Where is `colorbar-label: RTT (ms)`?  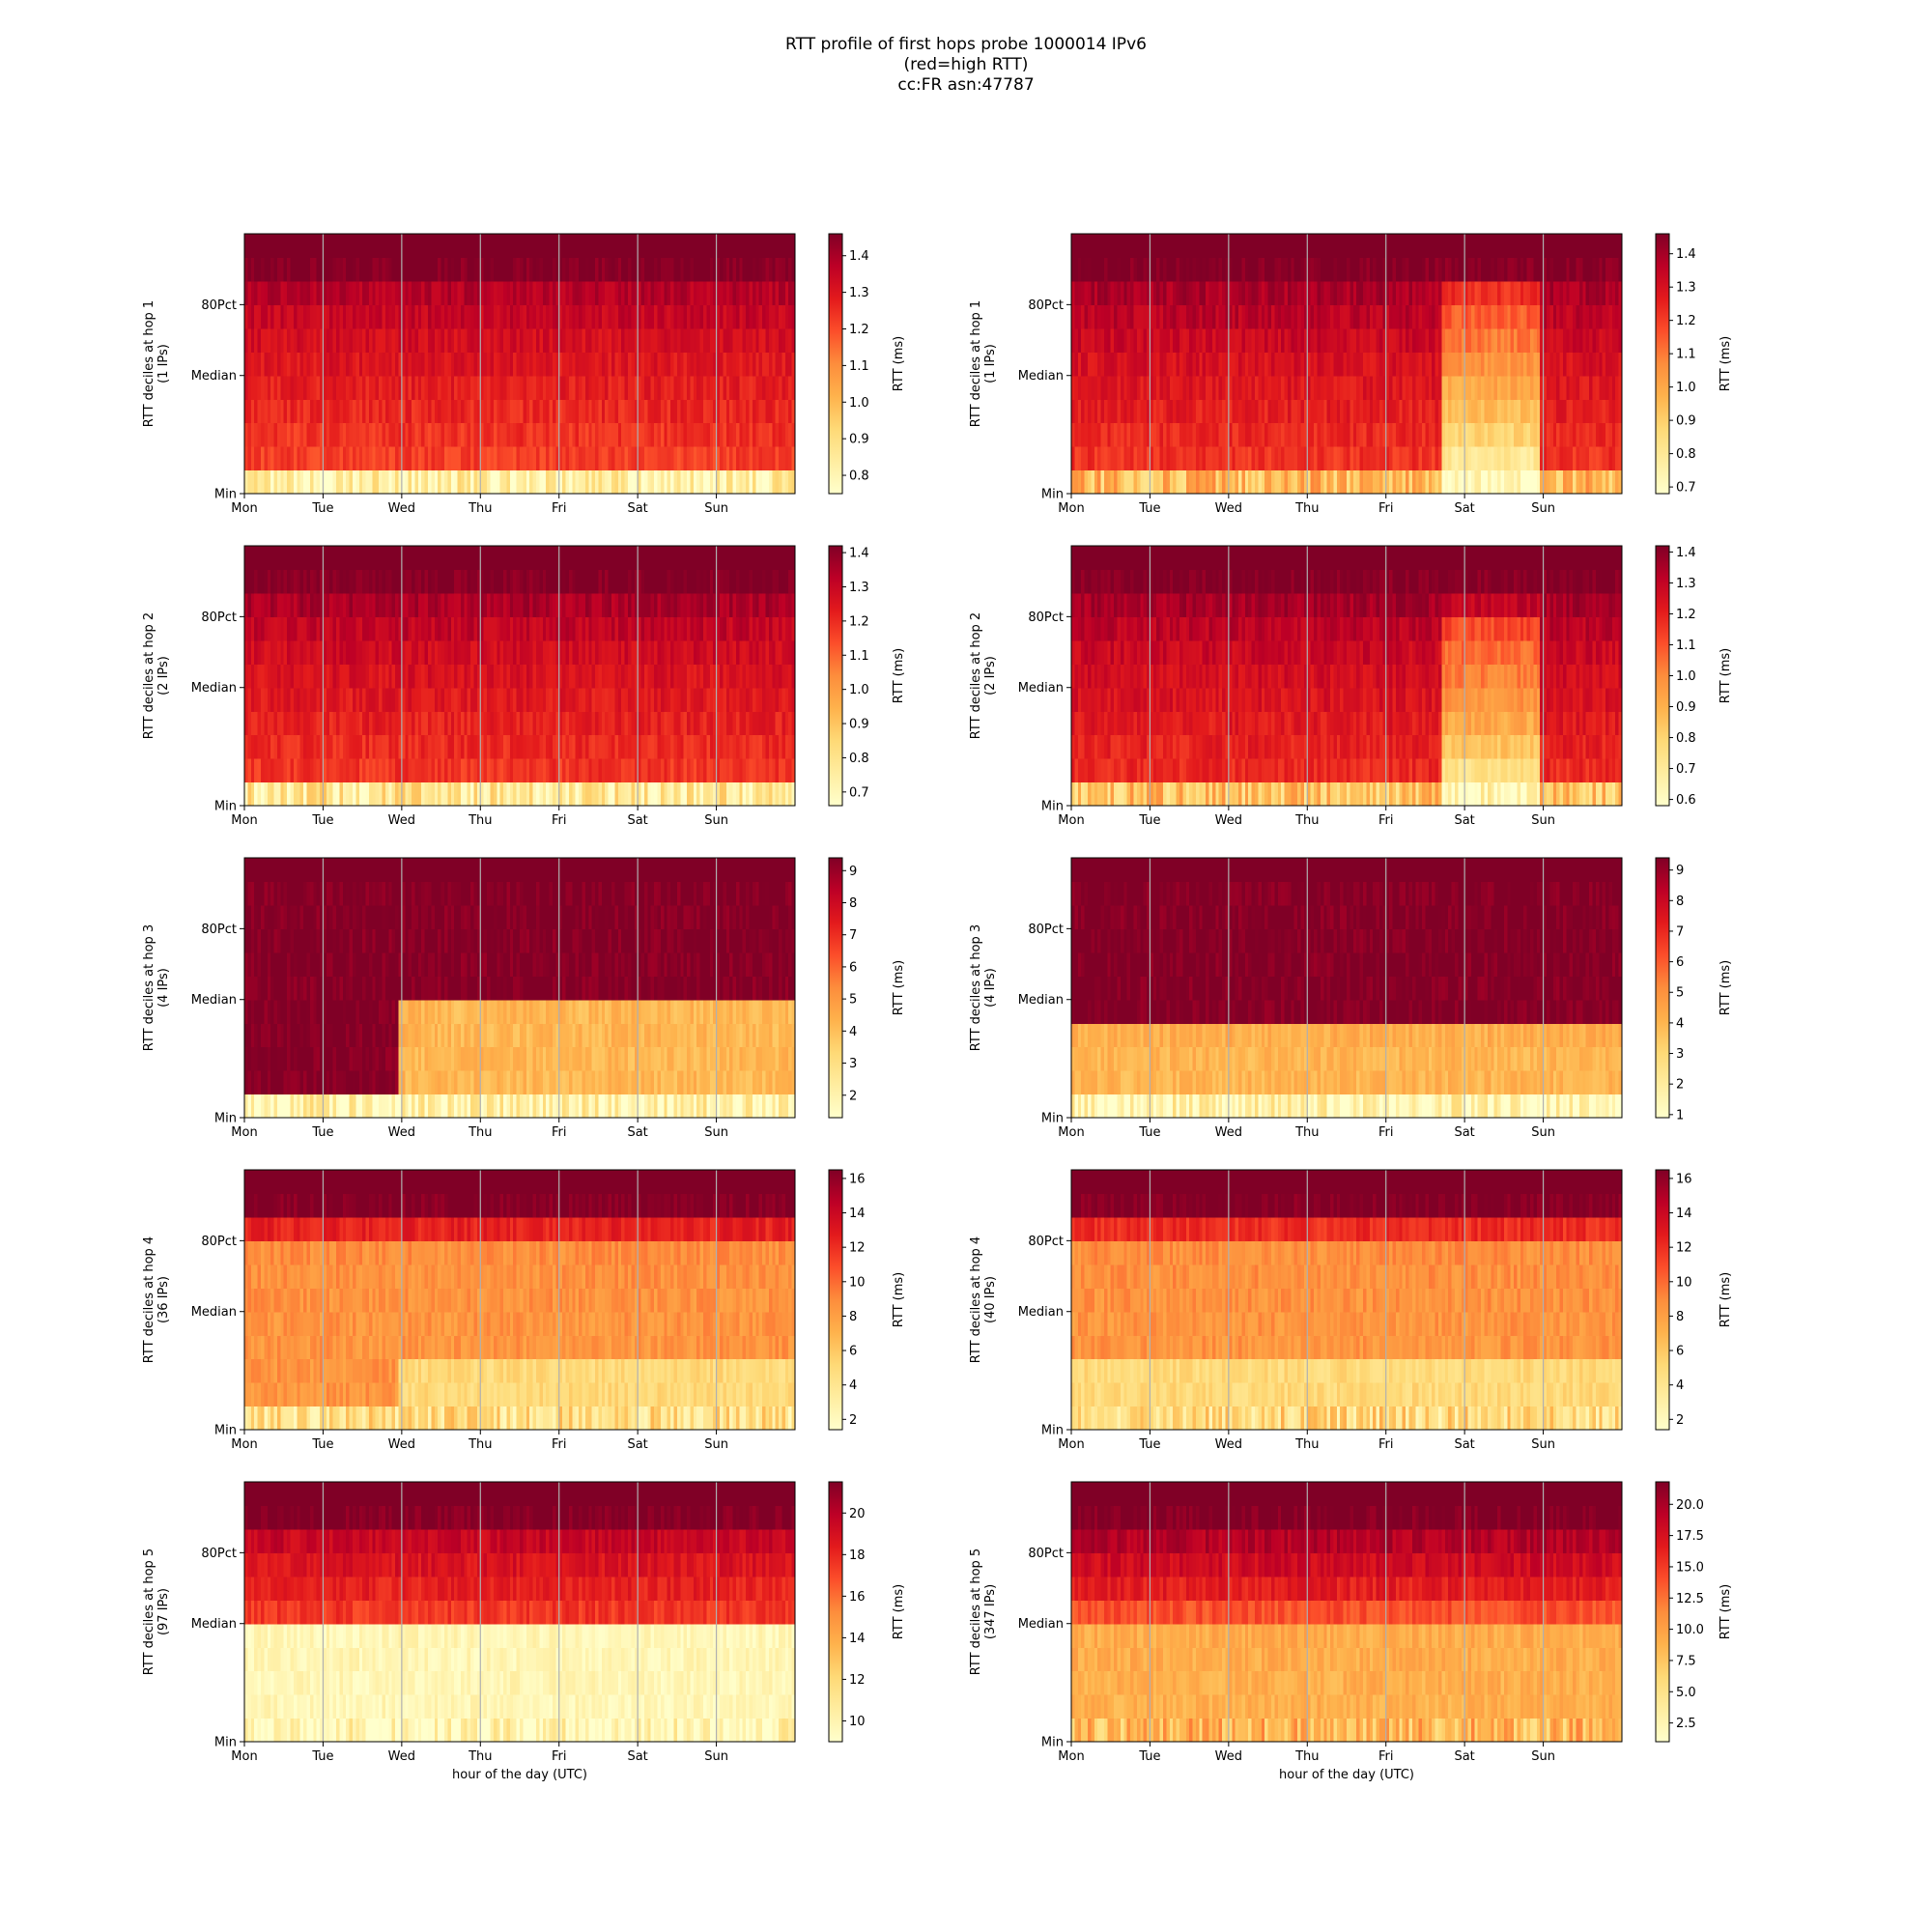 colorbar-label: RTT (ms) is located at coordinates (899, 363).